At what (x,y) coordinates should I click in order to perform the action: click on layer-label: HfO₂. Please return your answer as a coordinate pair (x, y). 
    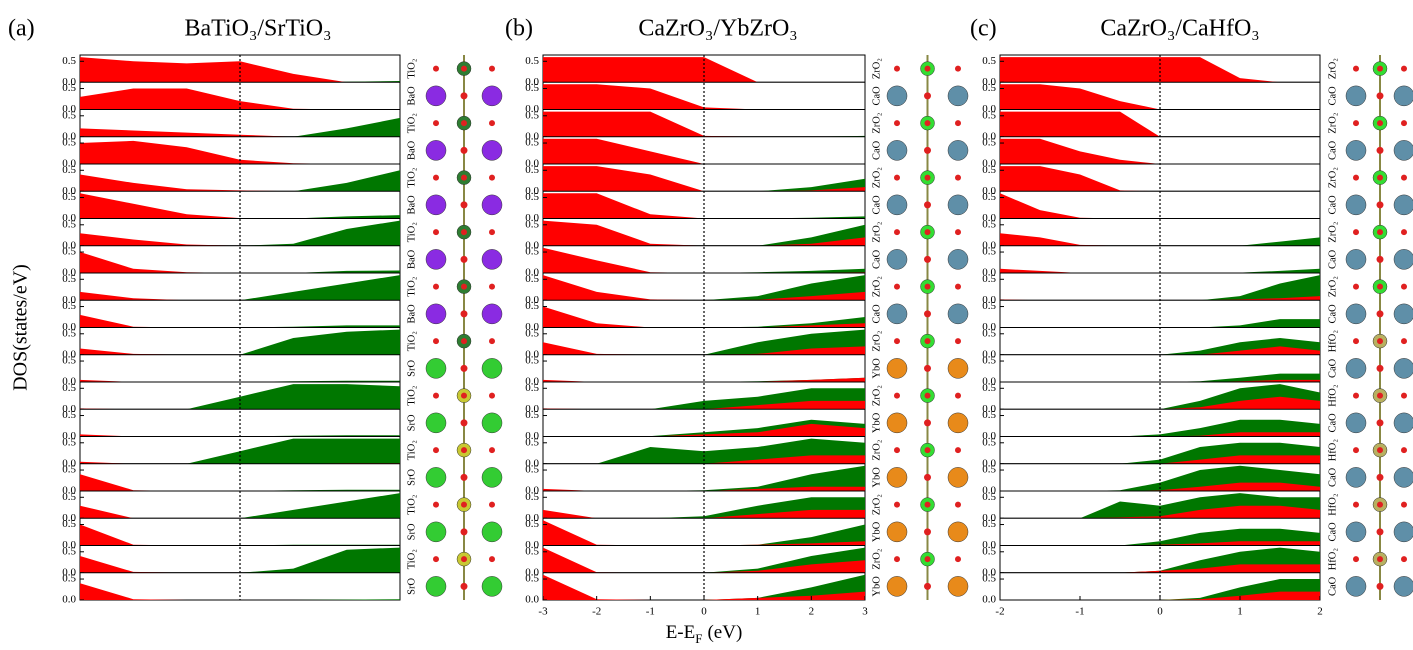
    Looking at the image, I should click on (1332, 341).